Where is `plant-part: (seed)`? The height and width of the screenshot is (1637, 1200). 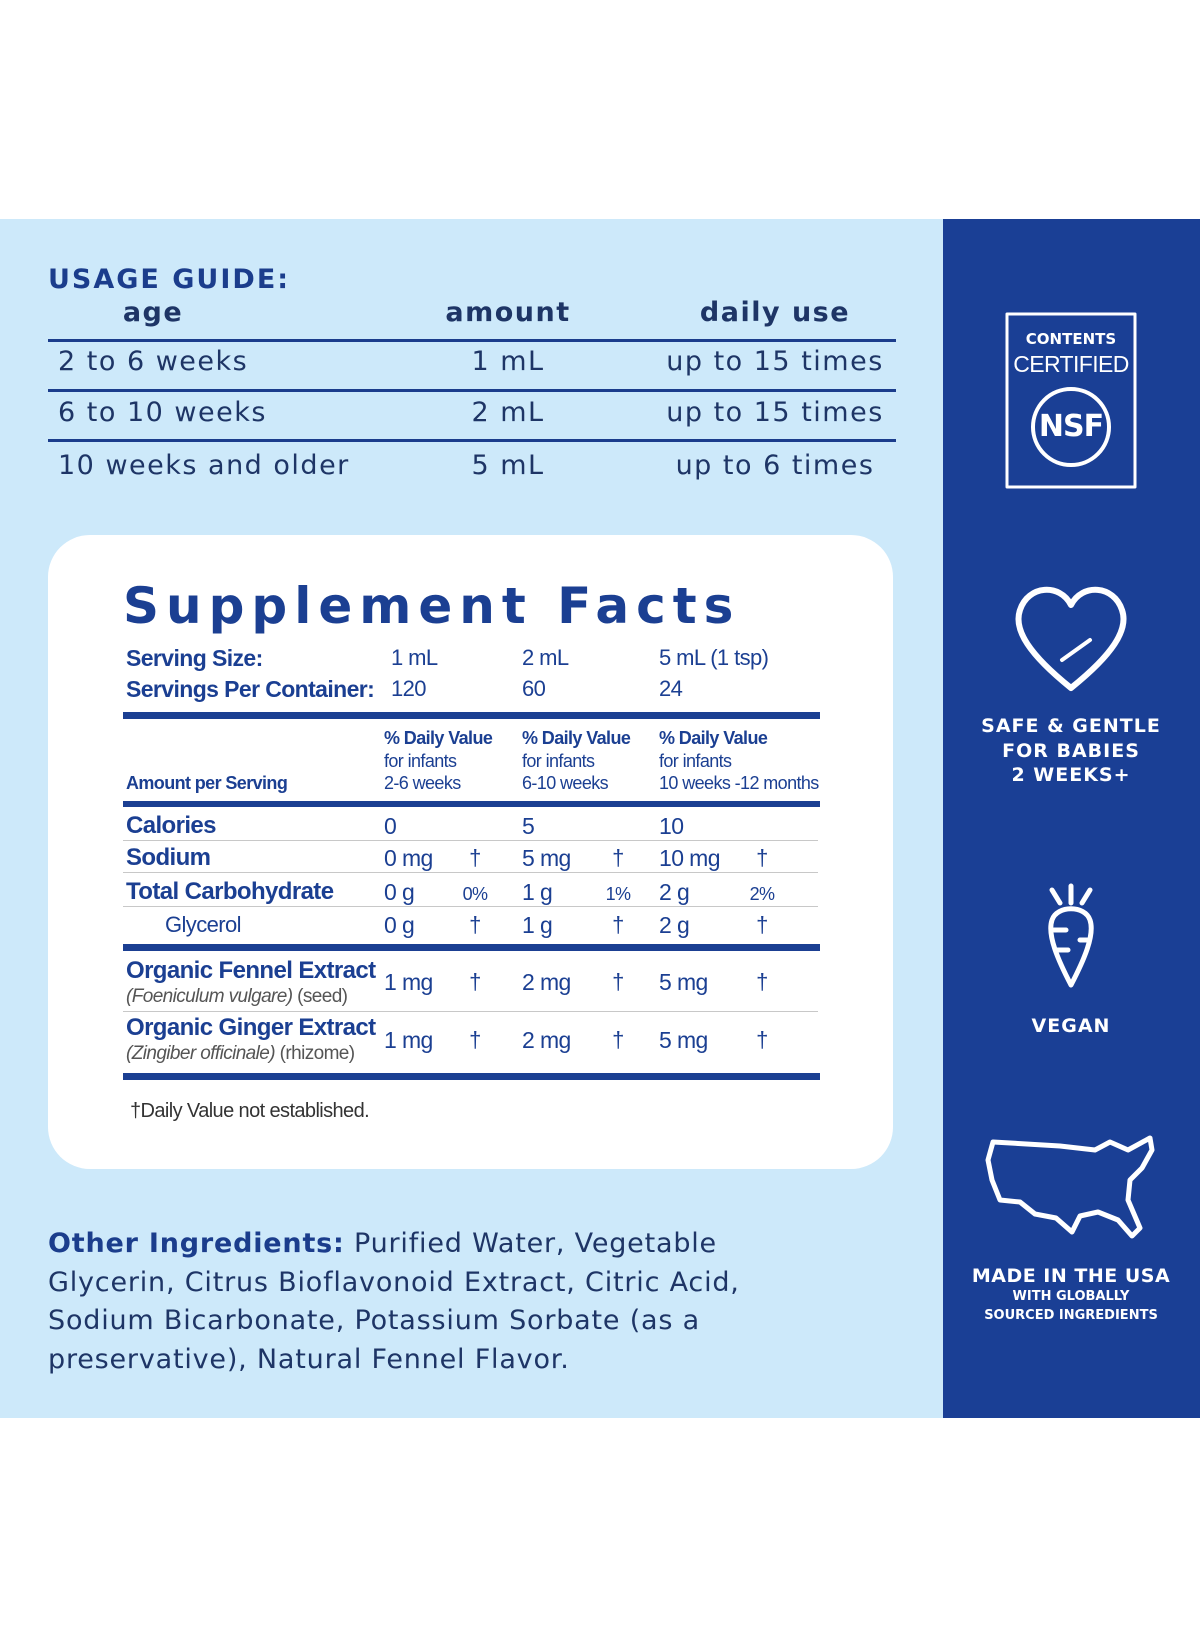 plant-part: (seed) is located at coordinates (322, 996).